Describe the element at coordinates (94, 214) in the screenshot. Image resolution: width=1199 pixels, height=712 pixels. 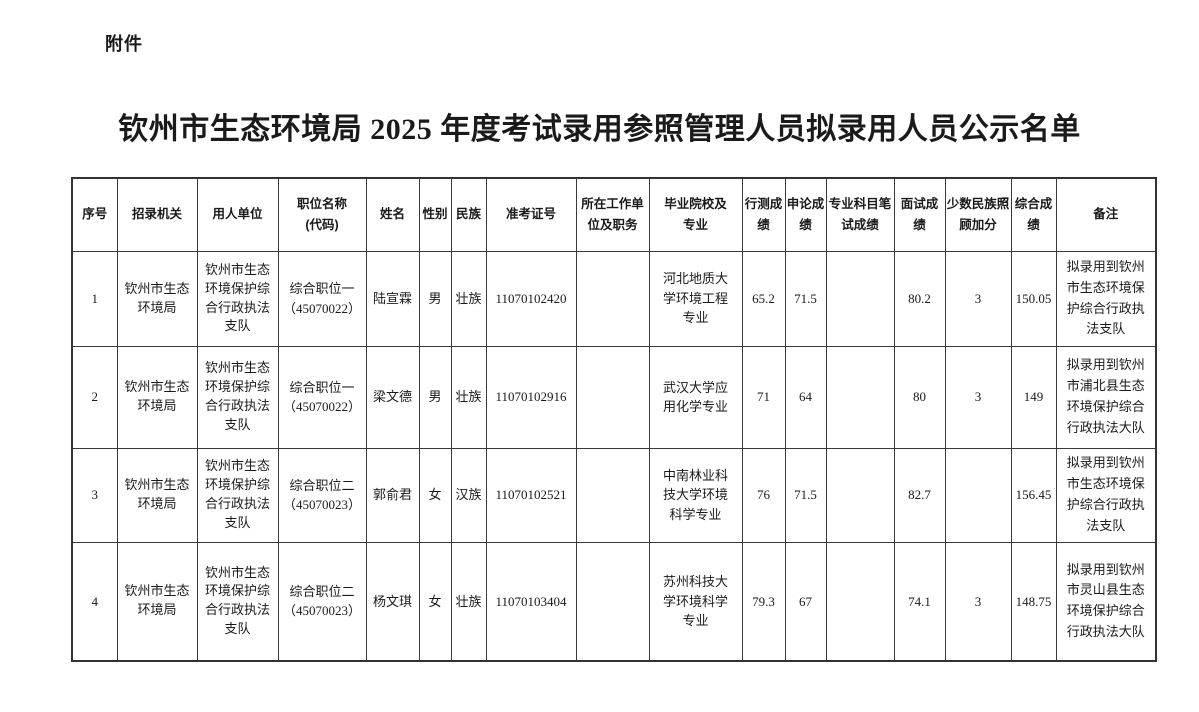
I see `column-header: 序号` at that location.